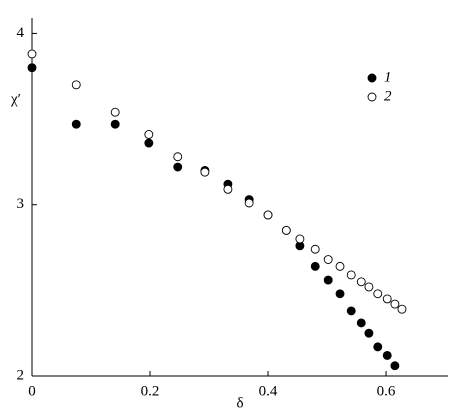 The image size is (463, 415). I want to click on legend-label: 1, so click(388, 77).